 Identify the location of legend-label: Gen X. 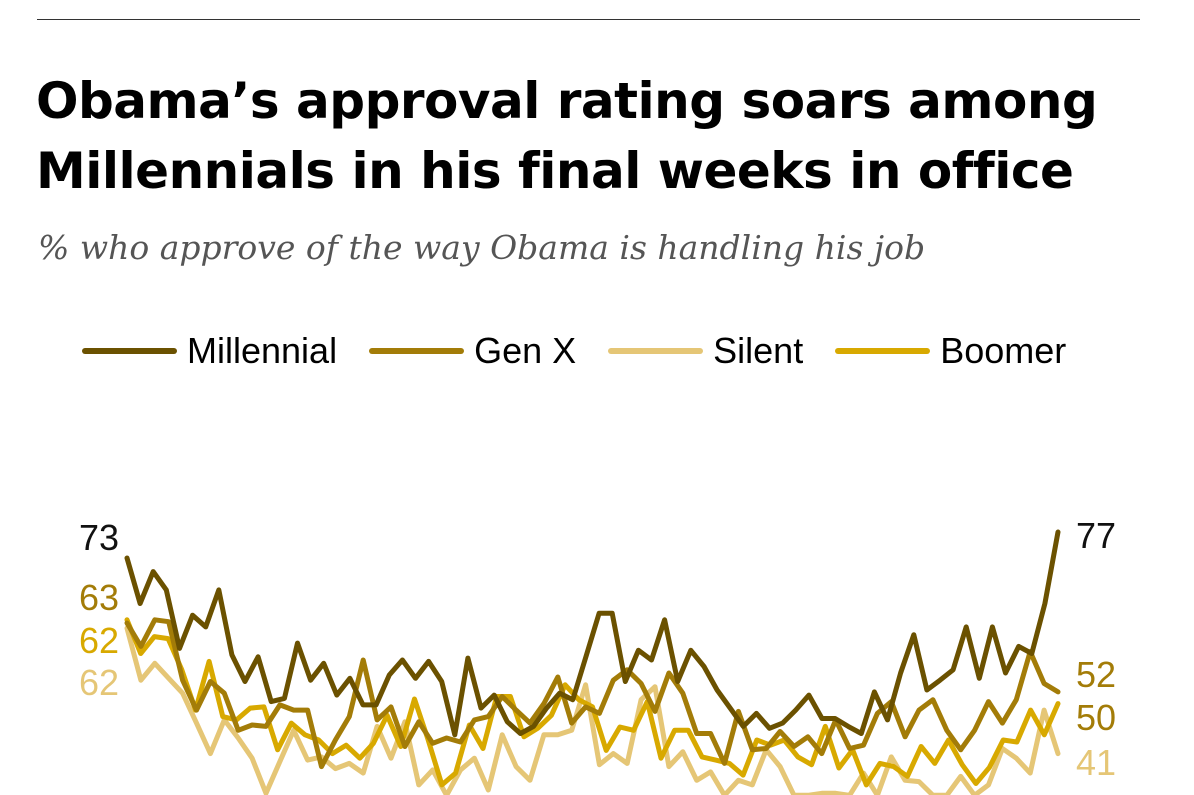
(525, 350).